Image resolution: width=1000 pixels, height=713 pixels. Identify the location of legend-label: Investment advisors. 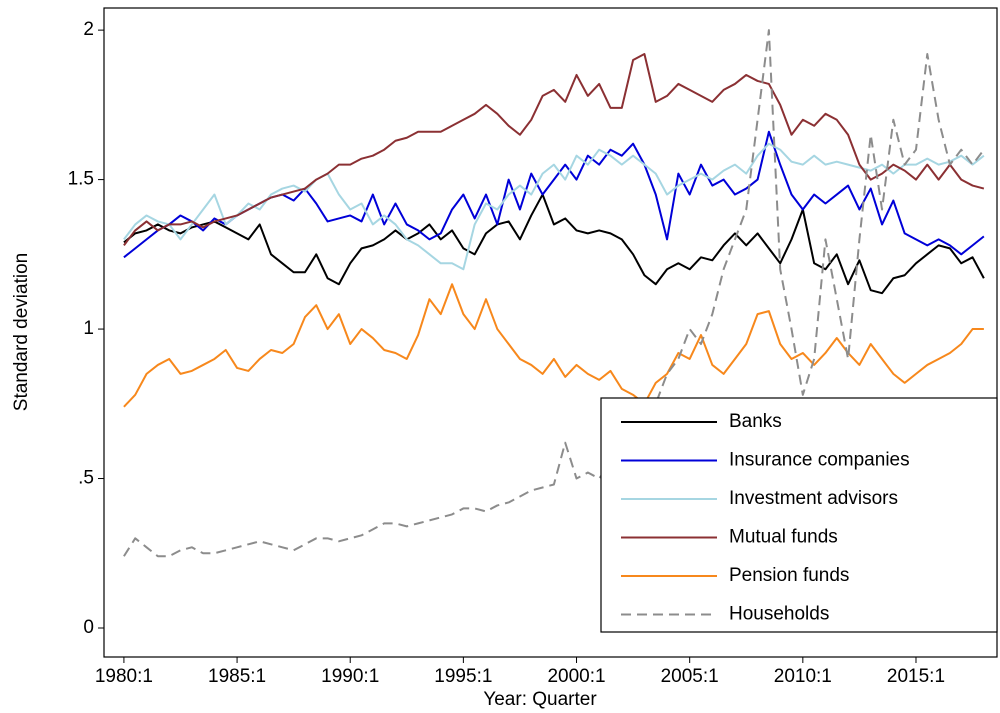
(813, 498).